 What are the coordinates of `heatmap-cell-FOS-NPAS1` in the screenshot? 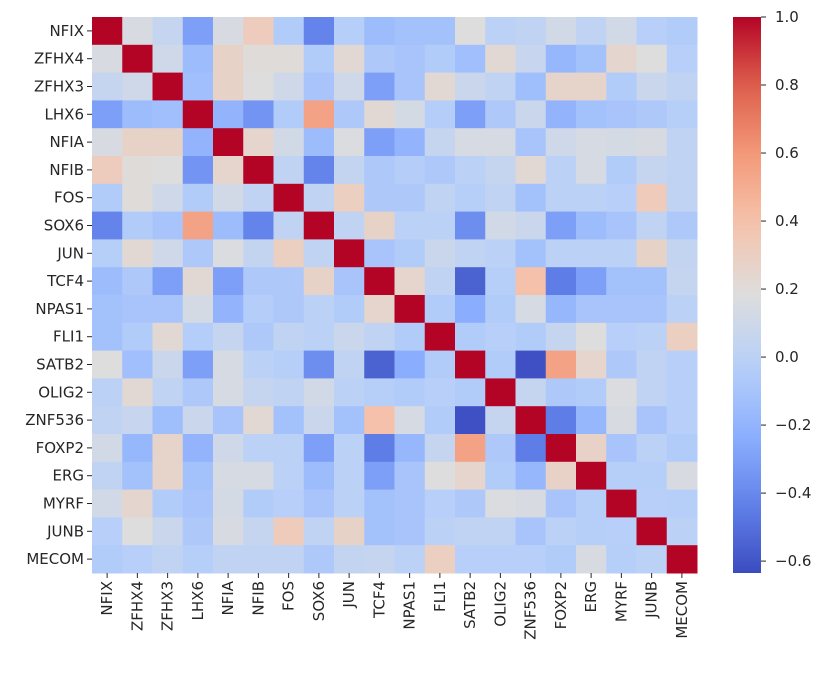 It's located at (410, 198).